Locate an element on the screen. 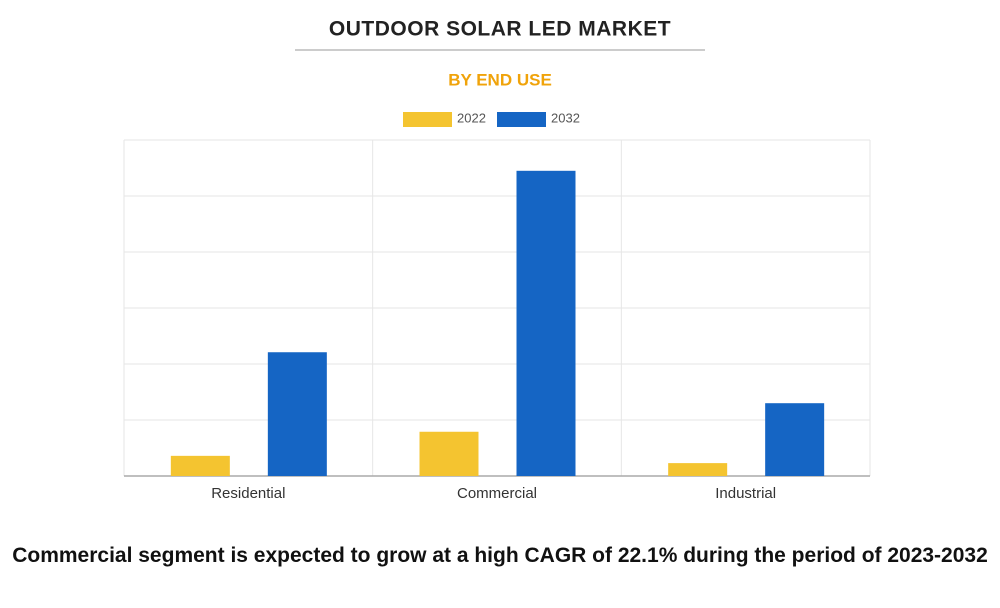 Image resolution: width=1000 pixels, height=608 pixels. x-tick-label: Residential is located at coordinates (248, 493).